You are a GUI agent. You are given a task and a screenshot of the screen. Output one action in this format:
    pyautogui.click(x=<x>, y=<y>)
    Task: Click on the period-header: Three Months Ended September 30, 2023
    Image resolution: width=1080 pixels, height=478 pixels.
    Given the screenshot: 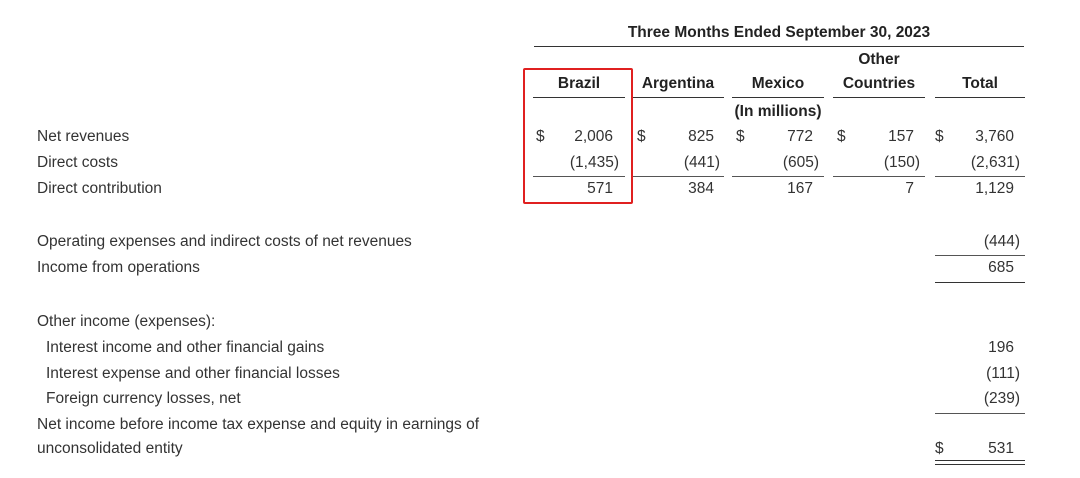 What is the action you would take?
    pyautogui.click(x=779, y=32)
    